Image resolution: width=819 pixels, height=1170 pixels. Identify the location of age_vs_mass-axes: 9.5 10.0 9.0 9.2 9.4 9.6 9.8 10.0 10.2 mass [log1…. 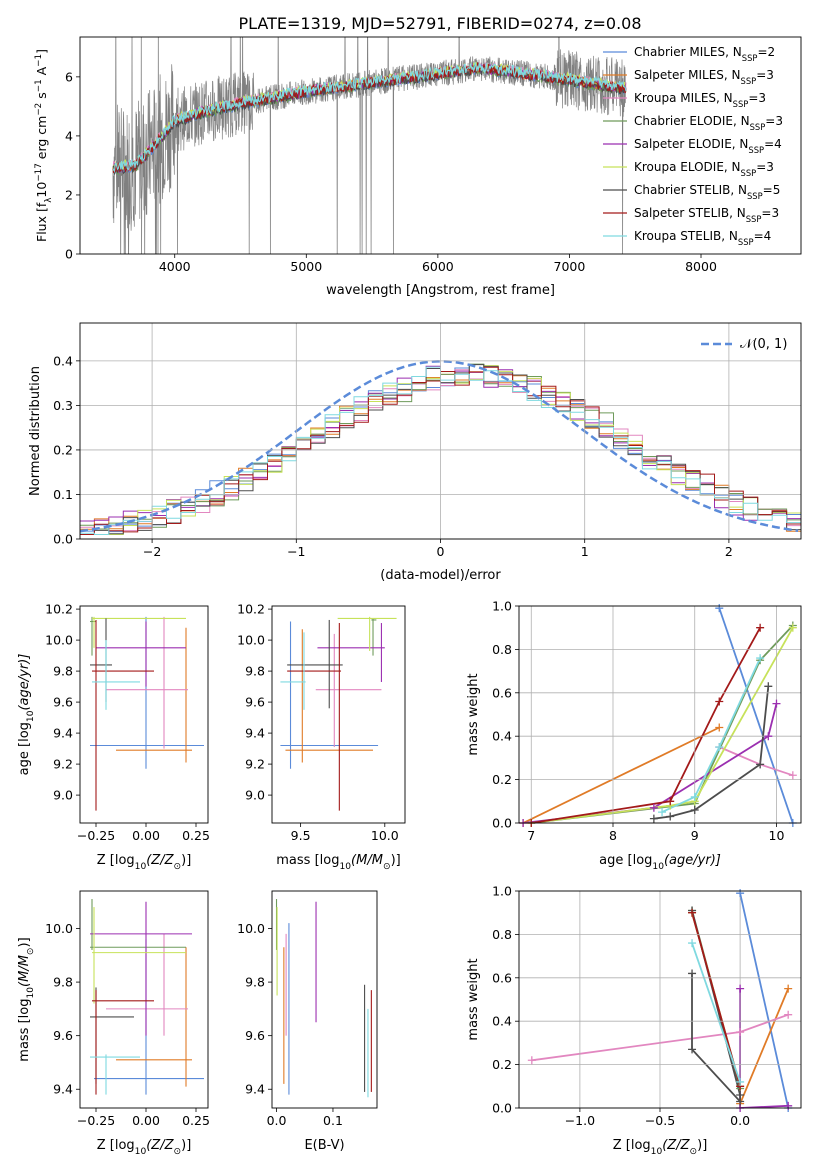
(321, 737).